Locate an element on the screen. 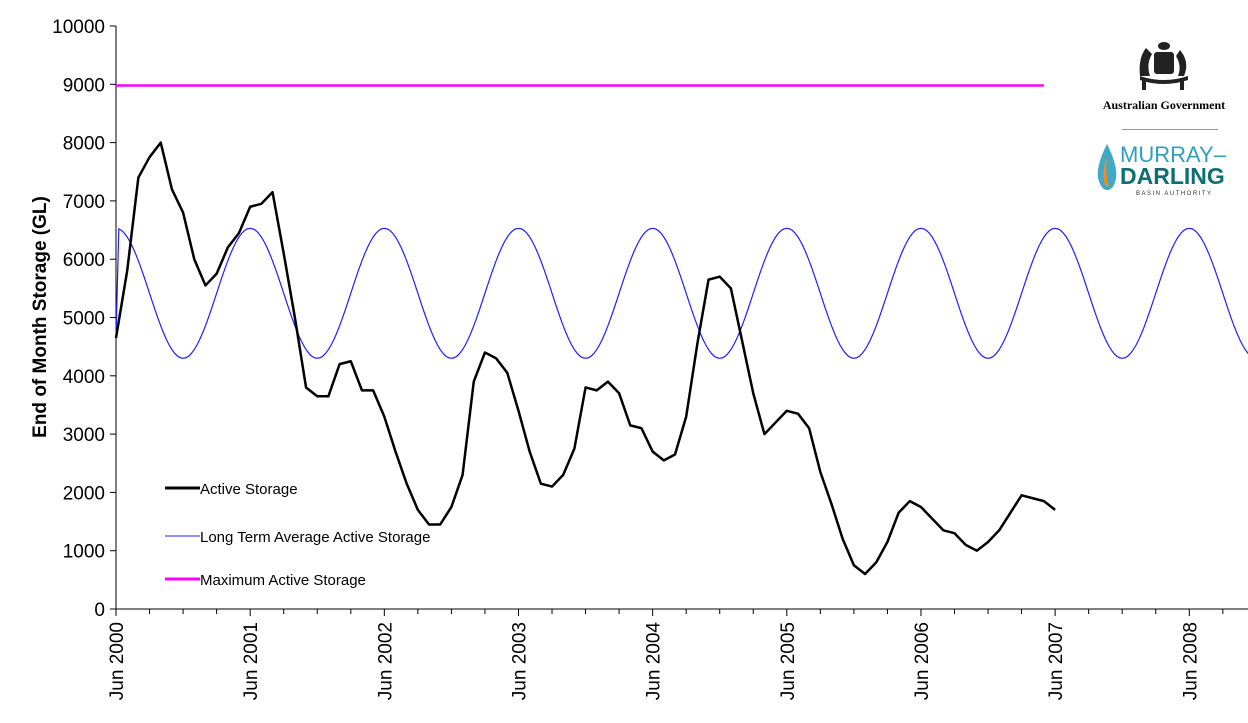 This screenshot has height=723, width=1248. x-tick-label: Jun 2003 is located at coordinates (519, 661).